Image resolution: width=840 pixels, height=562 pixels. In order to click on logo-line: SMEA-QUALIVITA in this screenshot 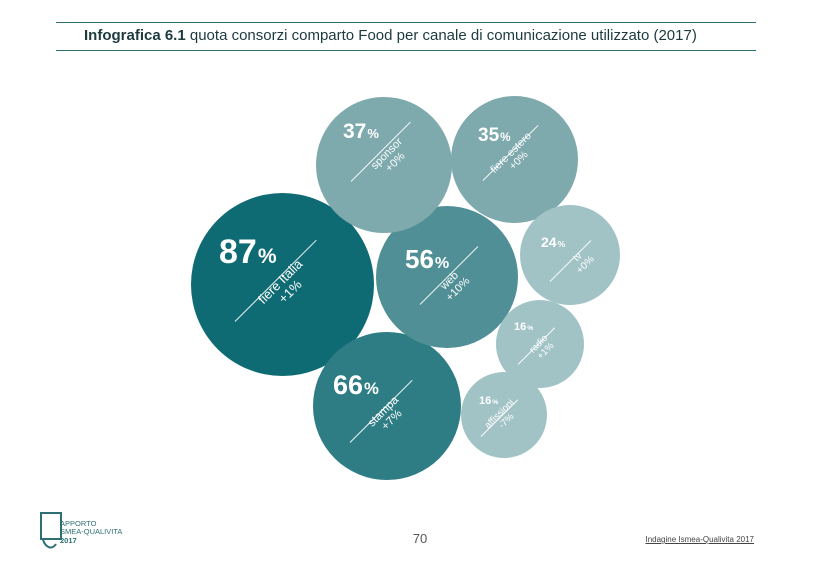, I will do `click(91, 532)`.